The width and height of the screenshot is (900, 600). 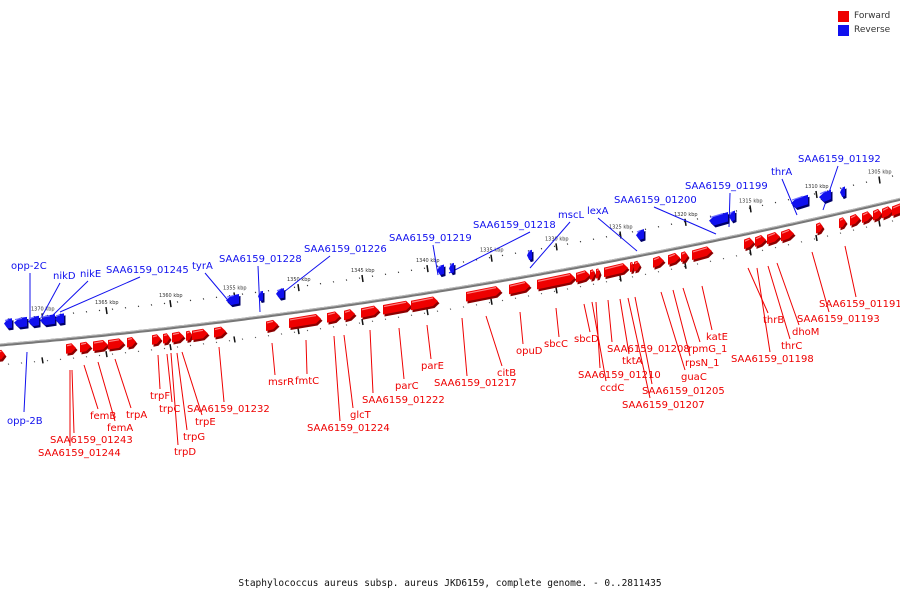 I want to click on gene-label: SAA6159_01199, so click(x=726, y=186).